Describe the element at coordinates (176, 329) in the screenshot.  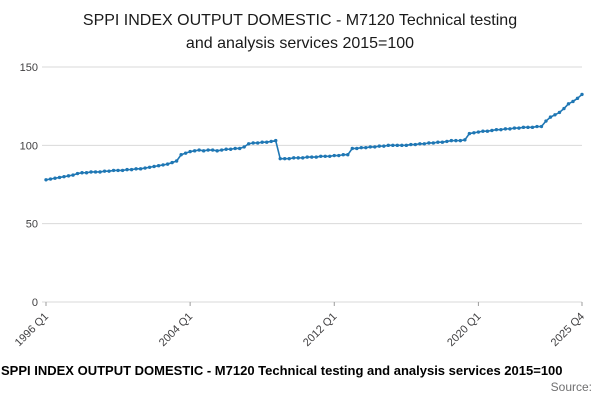
I see `x-tick-label: 2004 Q1` at that location.